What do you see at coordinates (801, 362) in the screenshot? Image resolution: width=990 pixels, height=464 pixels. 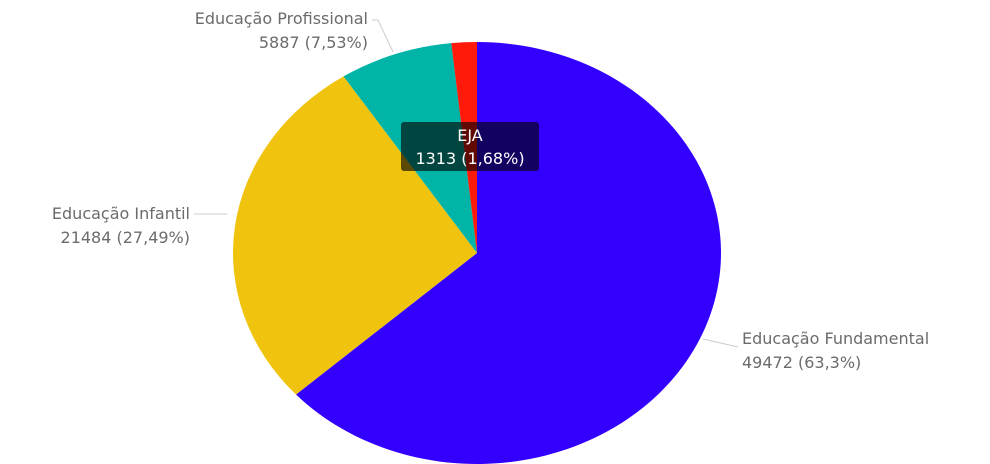 I see `slice-label-educacao-fundamental-value: 49472 (63,3%)` at bounding box center [801, 362].